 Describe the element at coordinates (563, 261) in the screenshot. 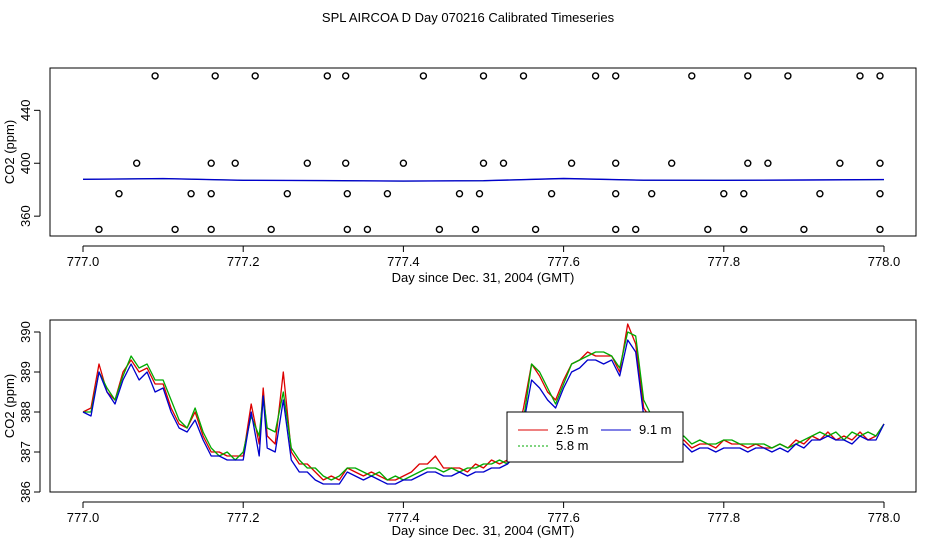

I see `top-x-tick-label: 777.6` at that location.